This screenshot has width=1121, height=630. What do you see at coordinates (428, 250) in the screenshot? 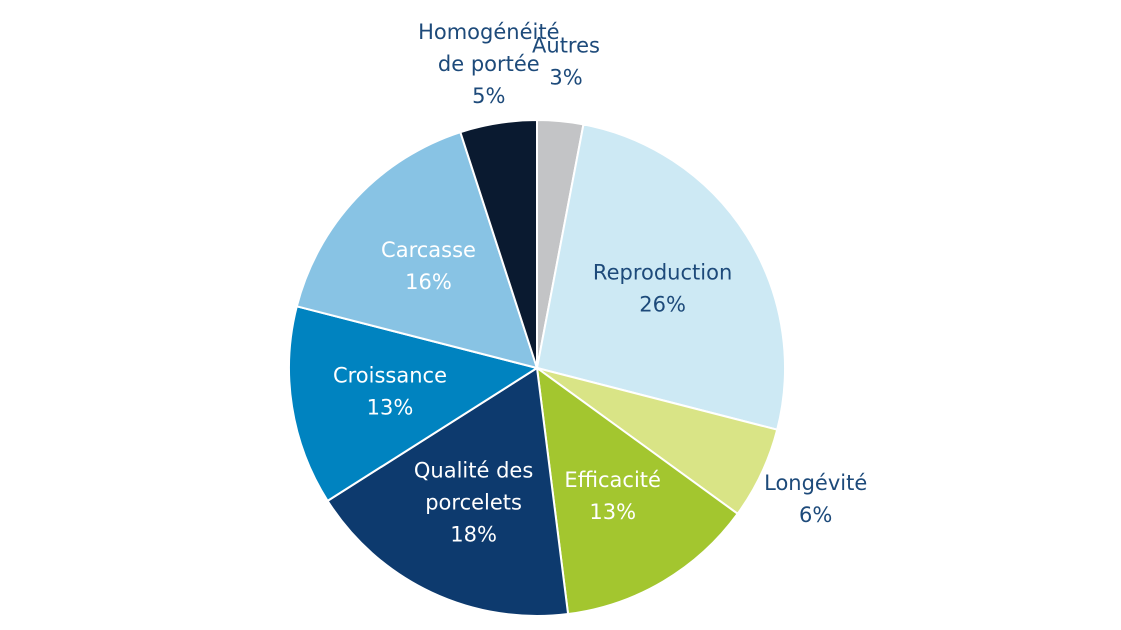
I see `slice-label-line: Carcasse` at bounding box center [428, 250].